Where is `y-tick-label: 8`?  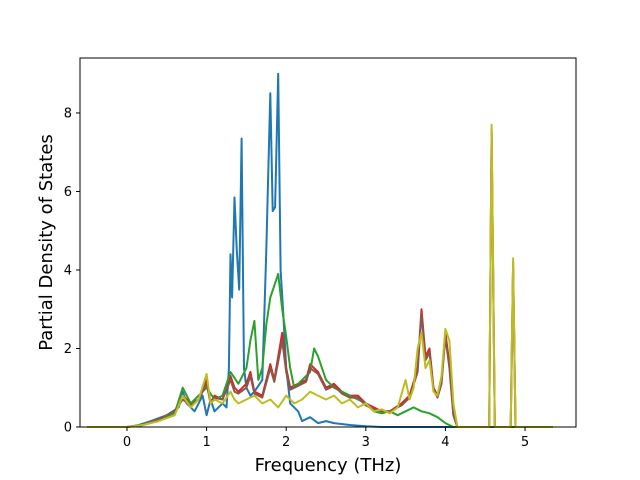 y-tick-label: 8 is located at coordinates (68, 113).